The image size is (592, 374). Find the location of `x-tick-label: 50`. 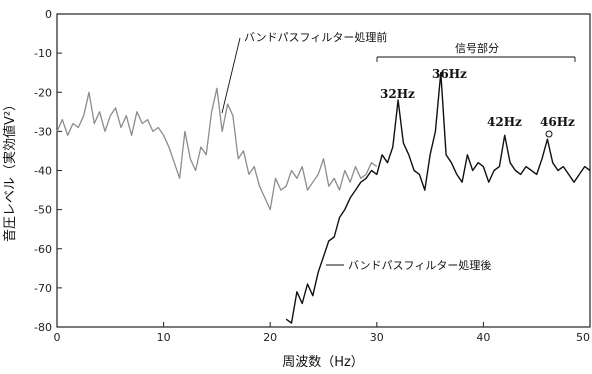

x-tick-label: 50 is located at coordinates (583, 337).